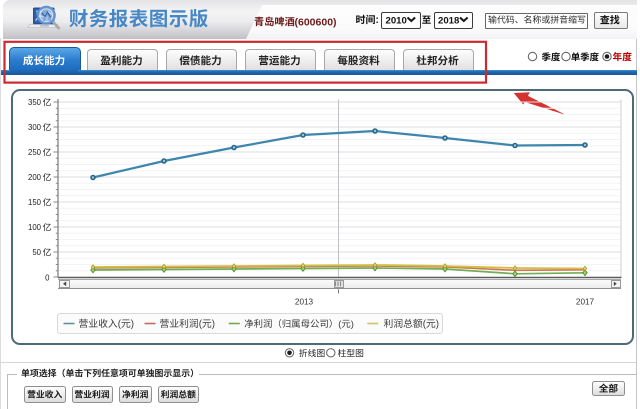  What do you see at coordinates (316, 22) in the screenshot?
I see `svg-text: (600600)` at bounding box center [316, 22].